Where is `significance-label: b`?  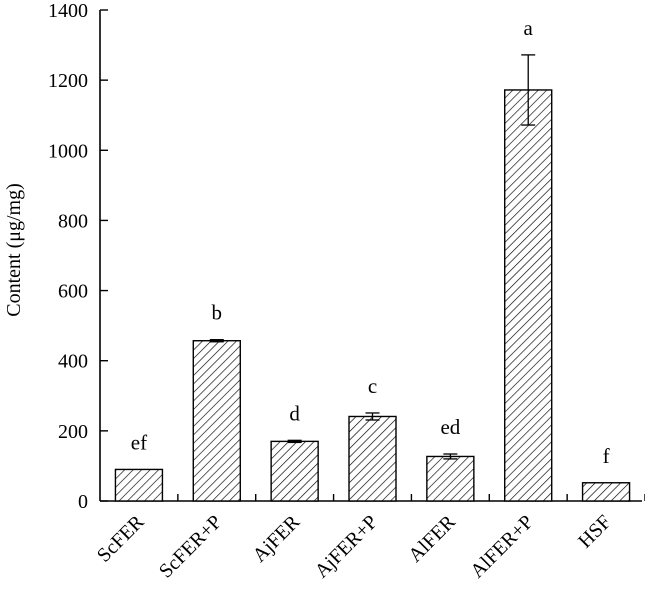
significance-label: b is located at coordinates (217, 313).